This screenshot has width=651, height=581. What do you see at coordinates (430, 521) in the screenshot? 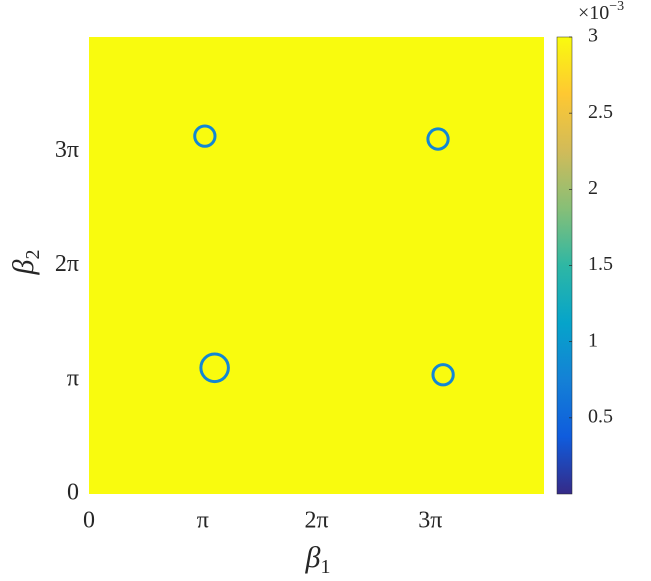
I see `x-tick-label: 3π` at bounding box center [430, 521].